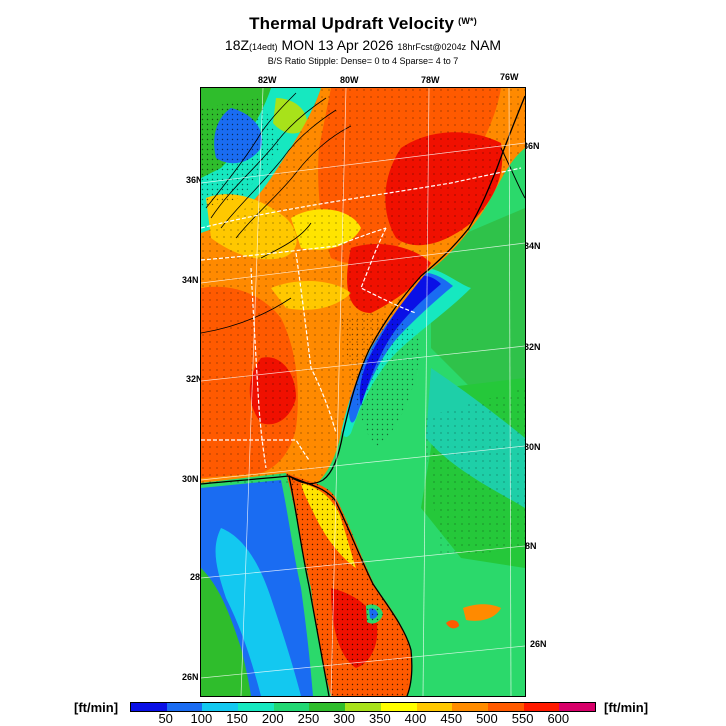 The height and width of the screenshot is (726, 726). Describe the element at coordinates (344, 718) in the screenshot. I see `colorbar-tick-label: 300` at that location.